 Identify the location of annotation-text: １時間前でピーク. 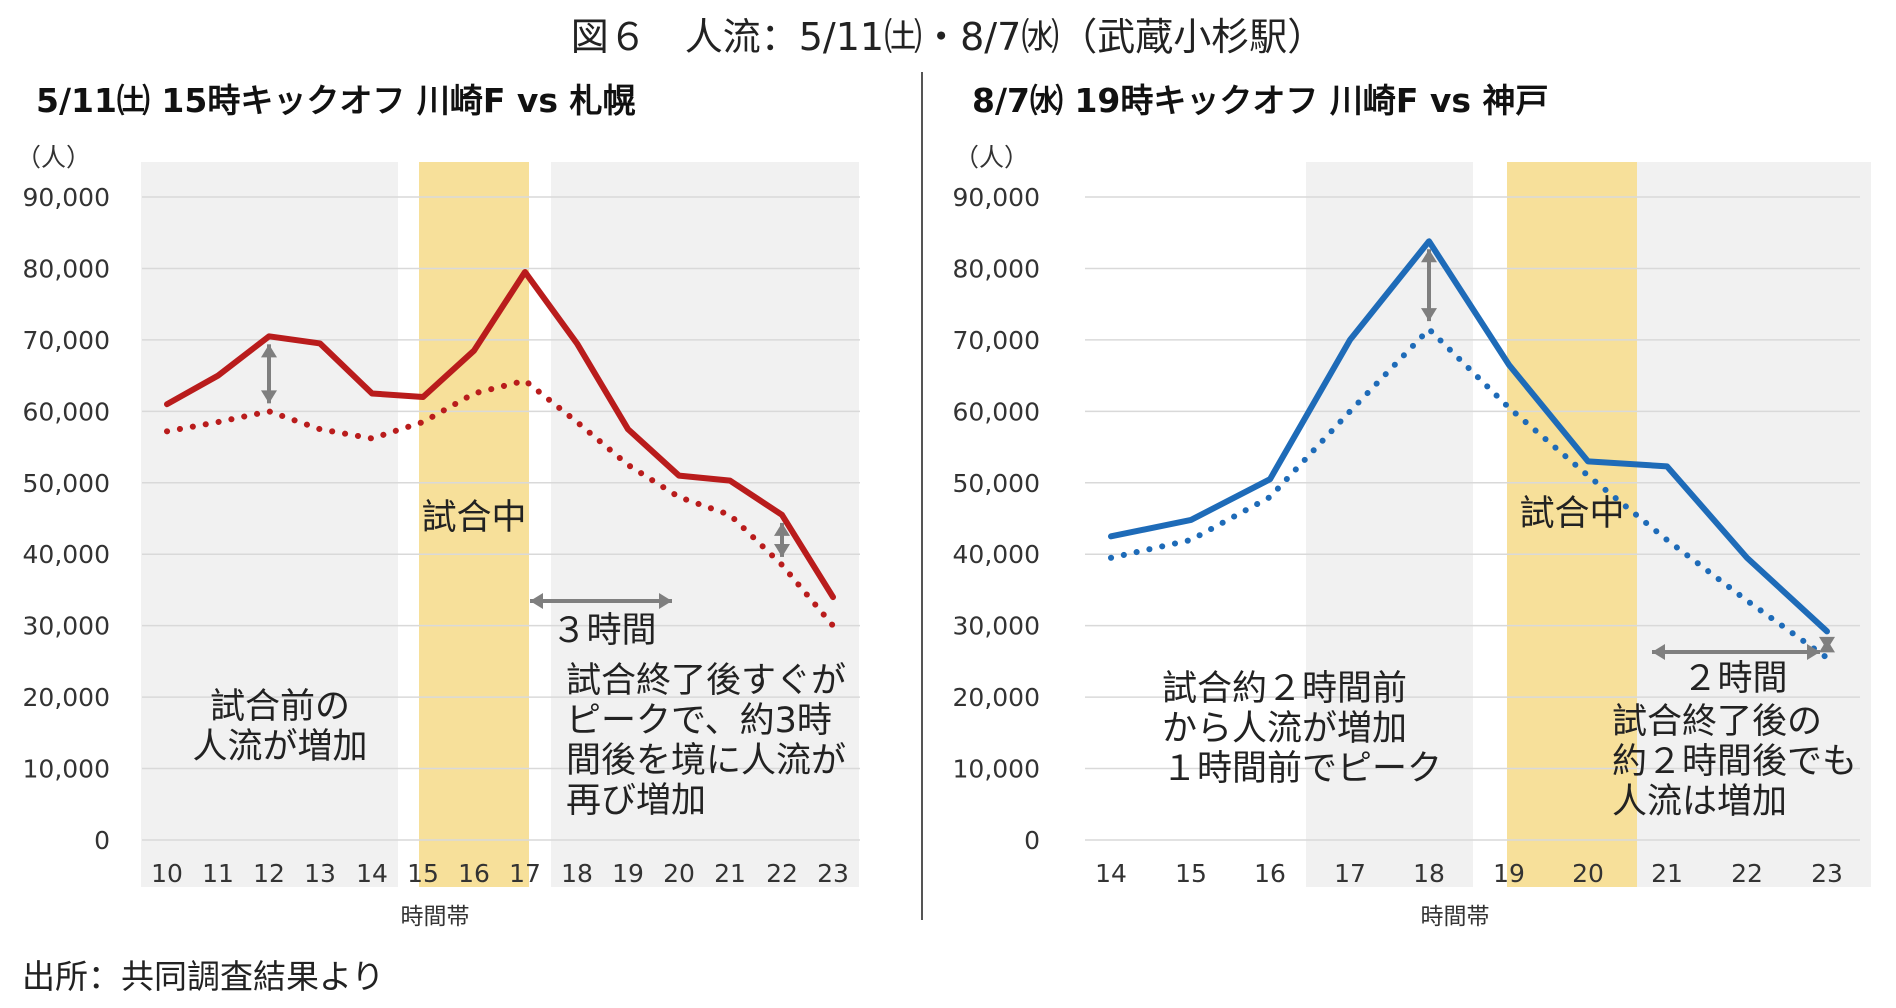
(1302, 769).